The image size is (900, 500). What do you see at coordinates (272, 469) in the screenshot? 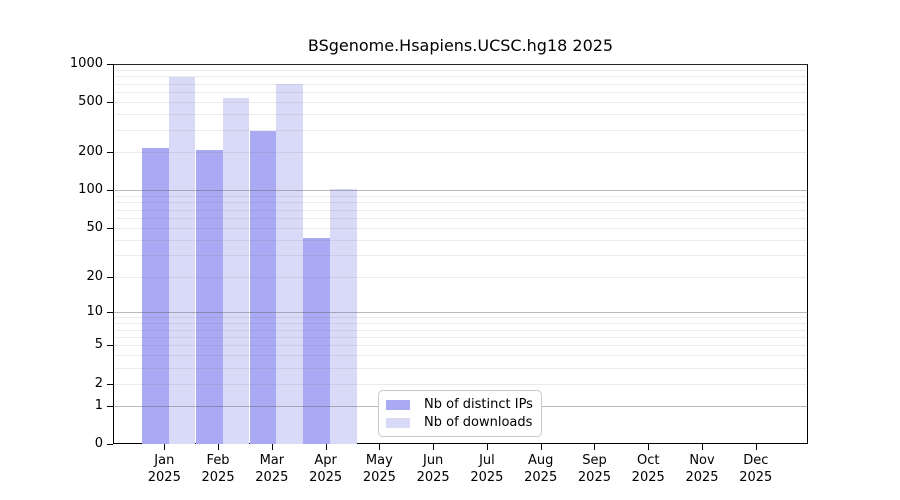
I see `x-tick-label: Mar 2025` at bounding box center [272, 469].